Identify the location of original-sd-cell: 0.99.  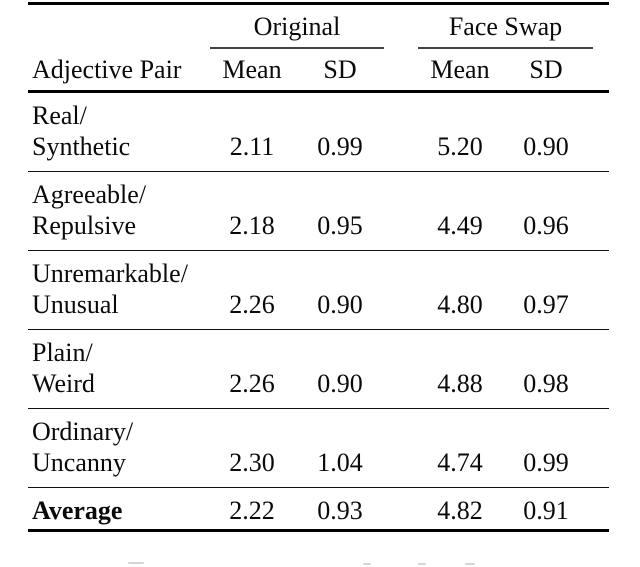
(340, 146).